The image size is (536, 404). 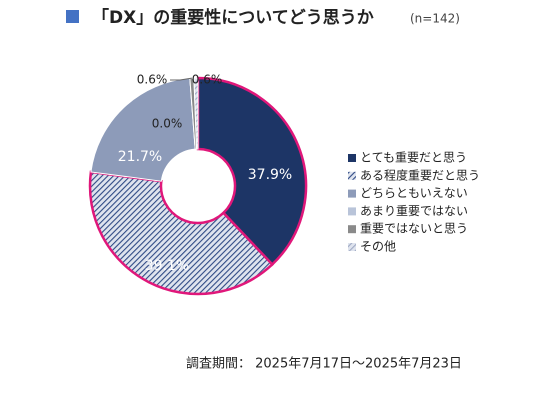 I want to click on legend-label: 重要ではないと思う, so click(x=414, y=229).